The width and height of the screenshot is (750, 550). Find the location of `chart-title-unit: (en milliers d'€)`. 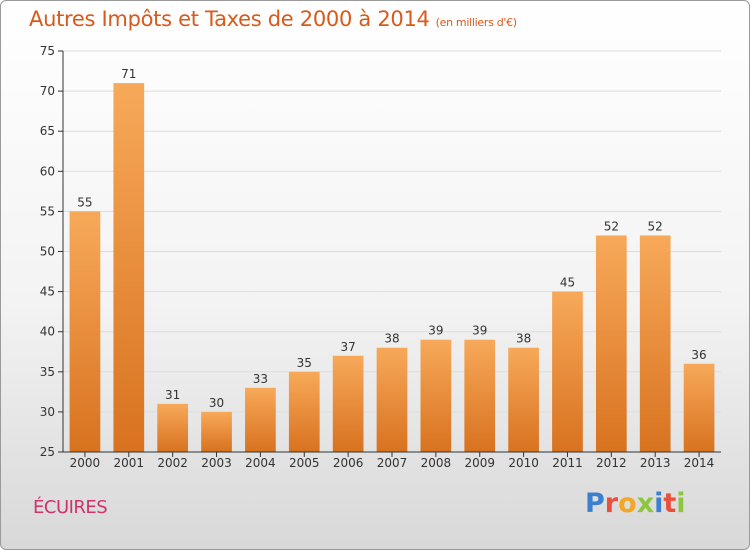

chart-title-unit: (en milliers d'€) is located at coordinates (476, 22).